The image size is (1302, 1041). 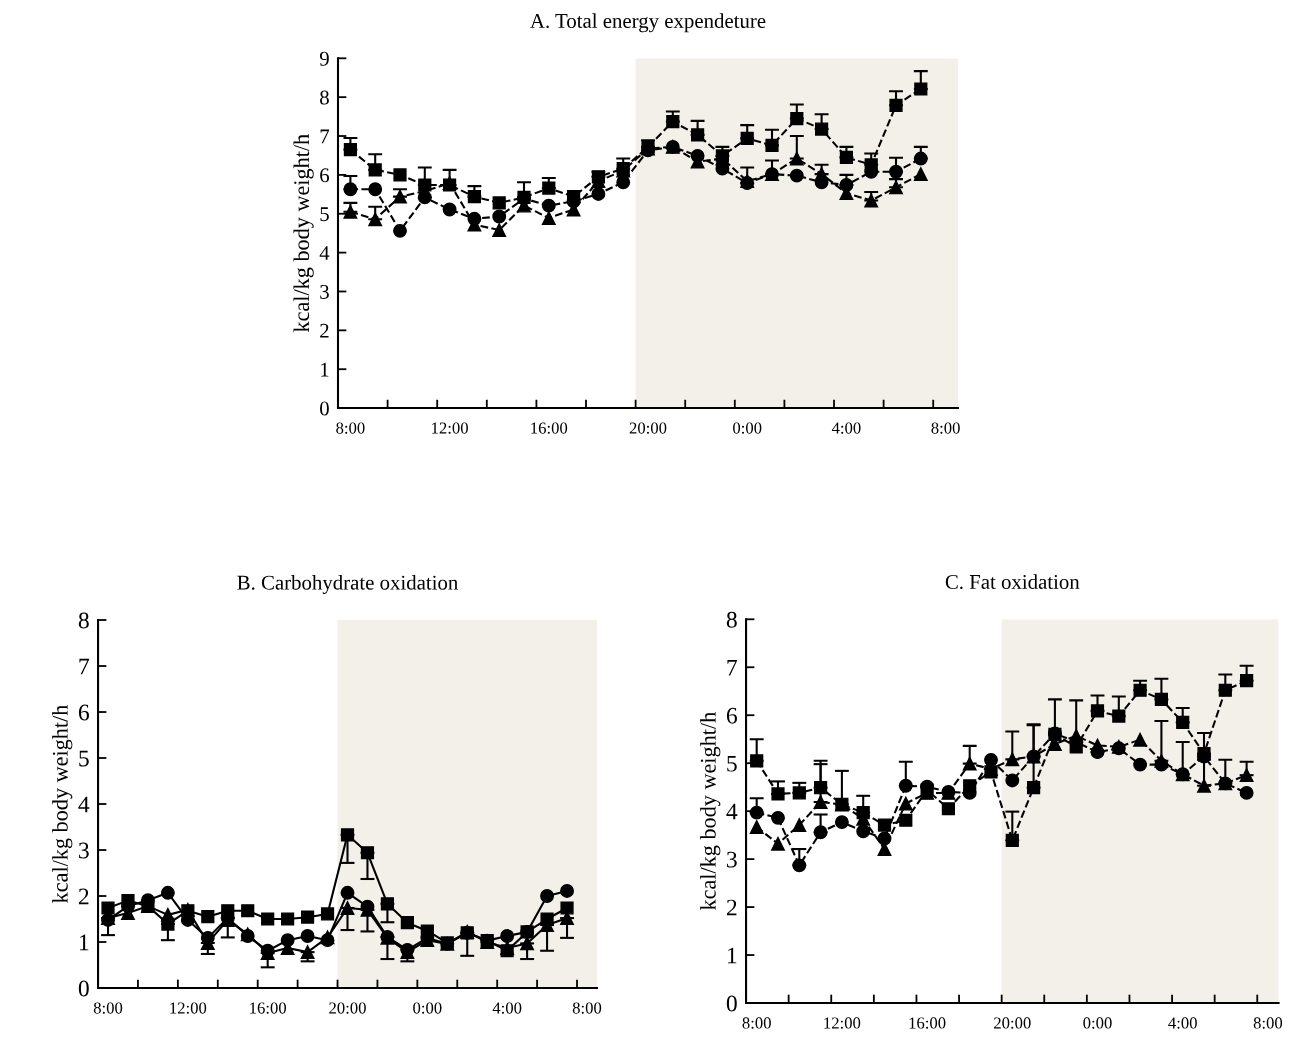 What do you see at coordinates (324, 58) in the screenshot?
I see `y-tick-label: 9` at bounding box center [324, 58].